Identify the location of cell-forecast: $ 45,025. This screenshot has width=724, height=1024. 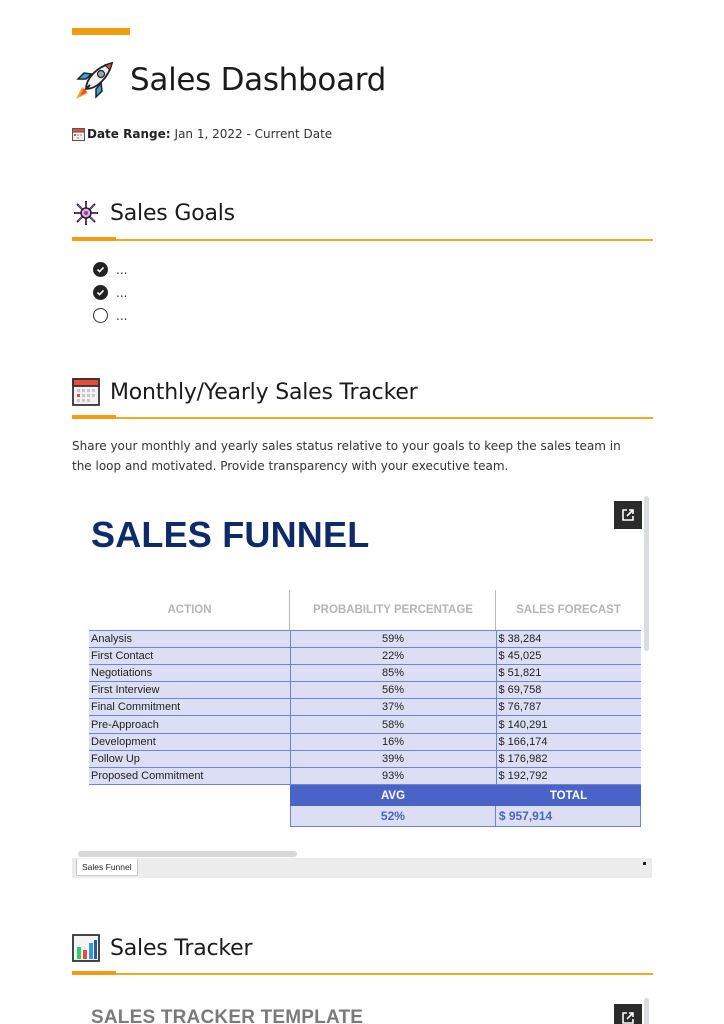
(568, 656).